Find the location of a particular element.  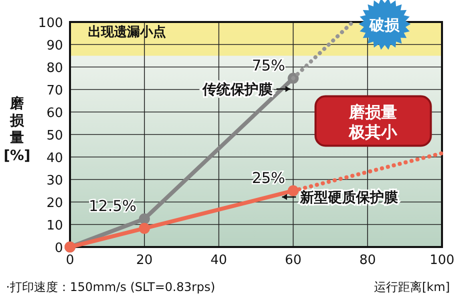

y-tick-label: 60 is located at coordinates (54, 113).